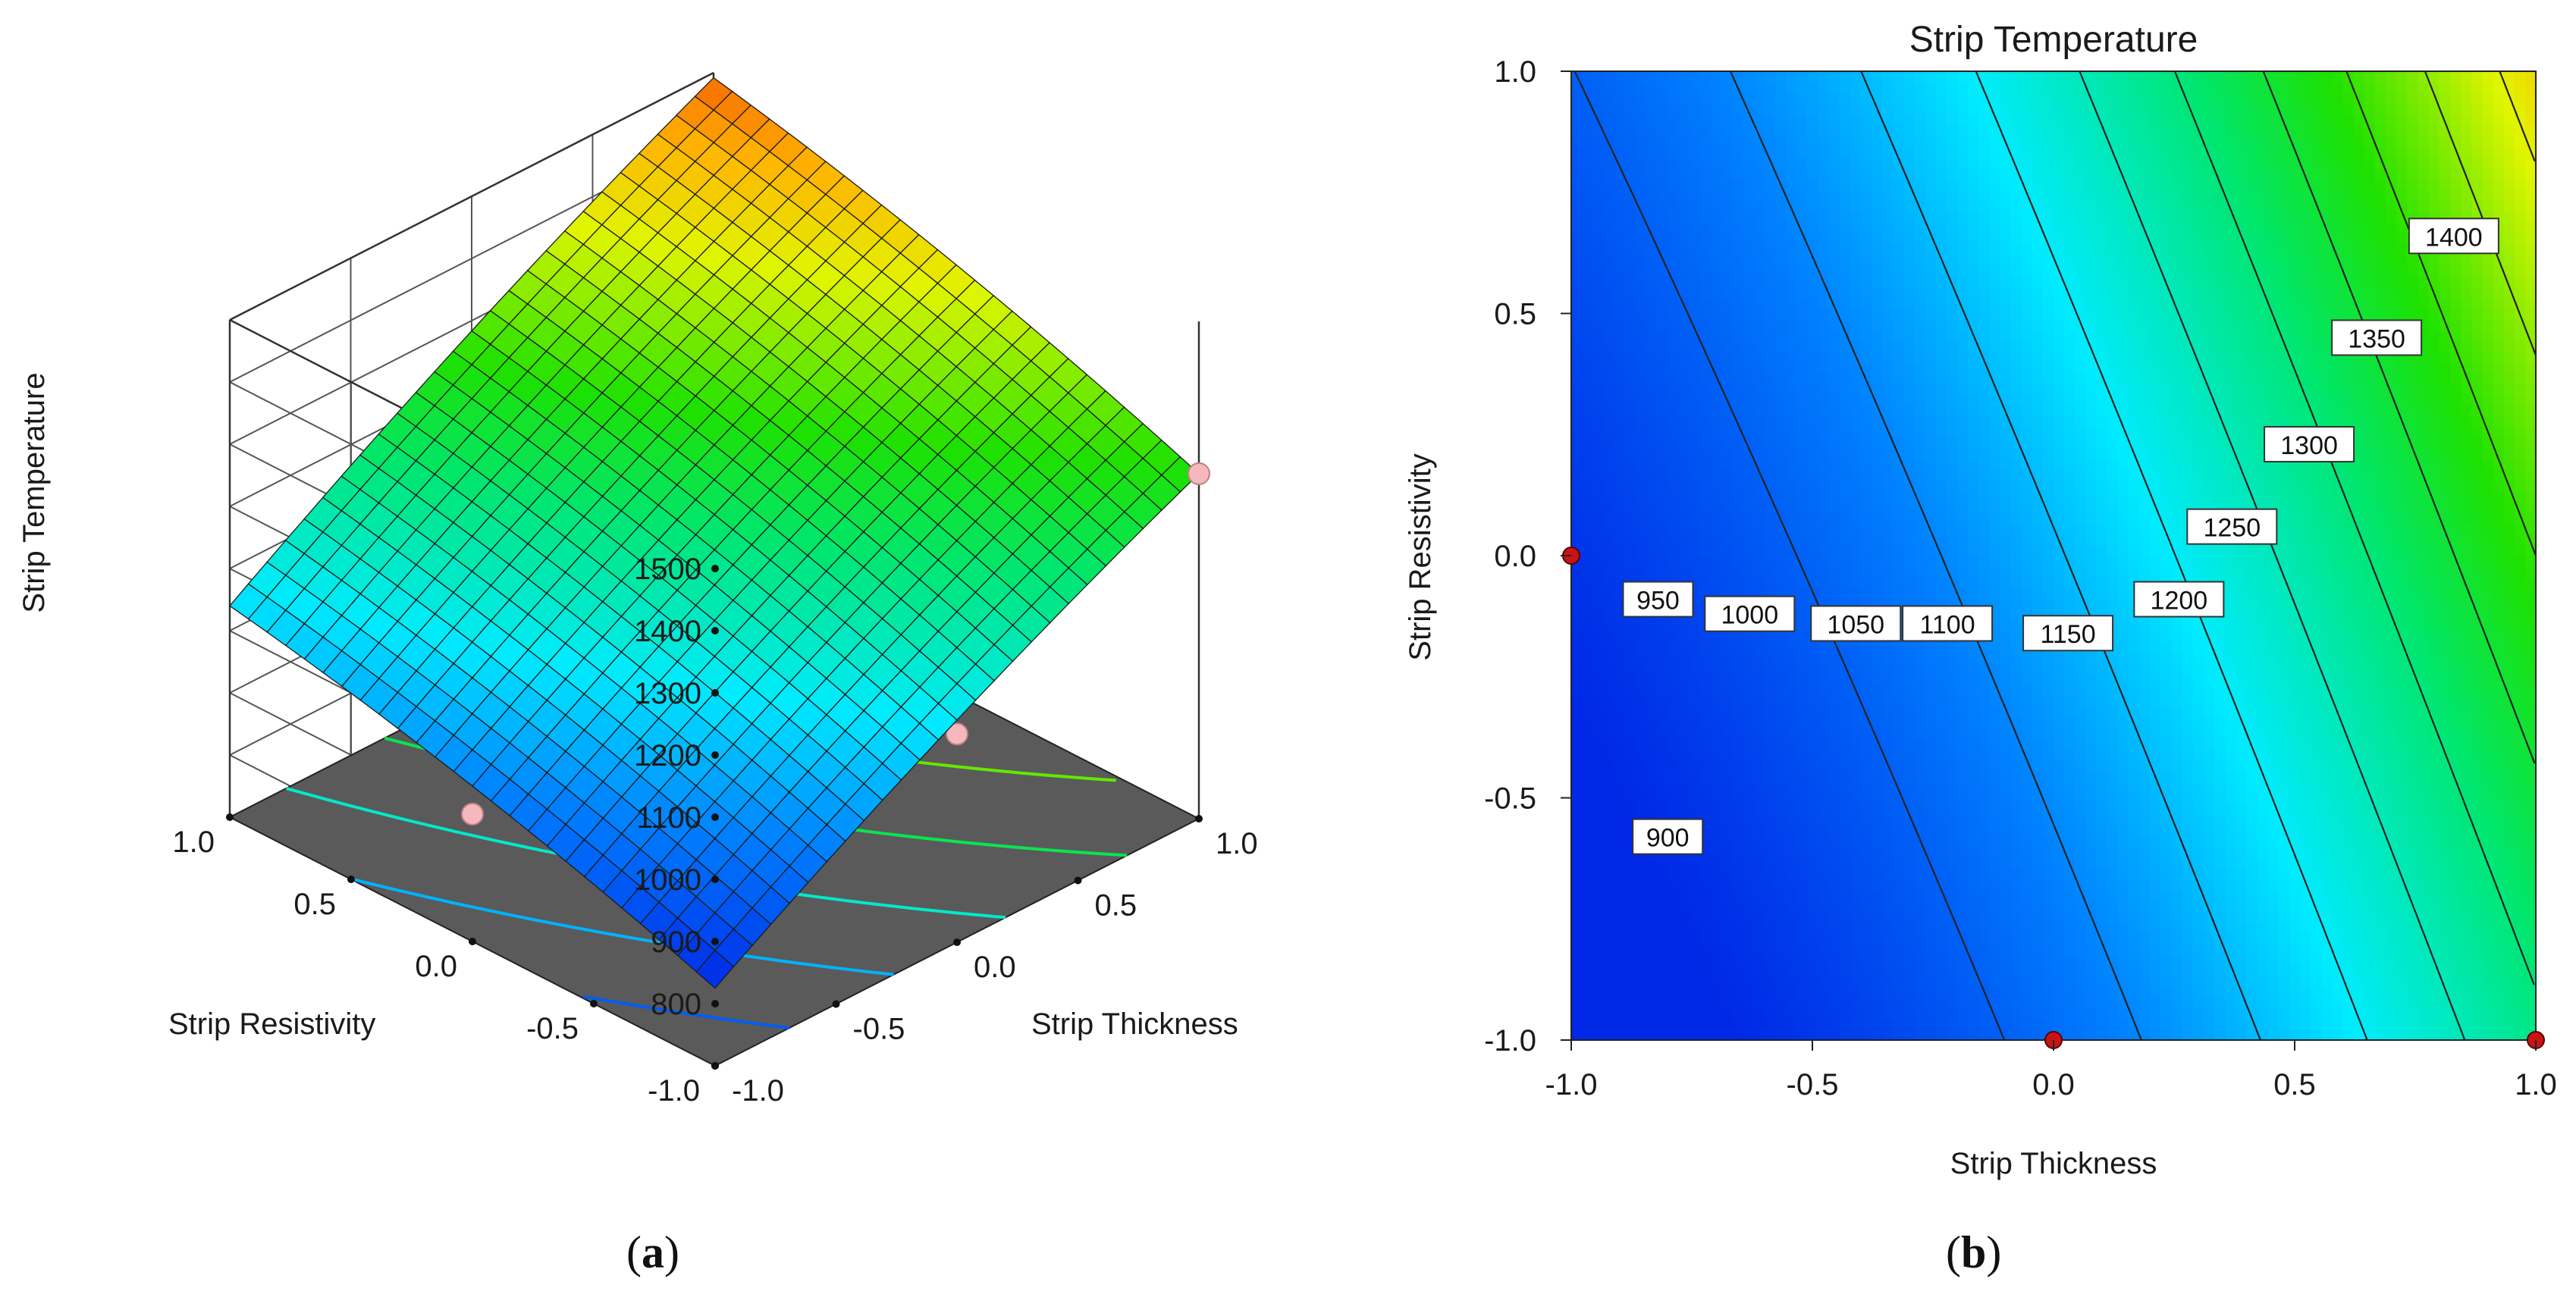 This screenshot has width=2576, height=1294. Describe the element at coordinates (758, 1091) in the screenshot. I see `x-tick-label: -1.0` at that location.